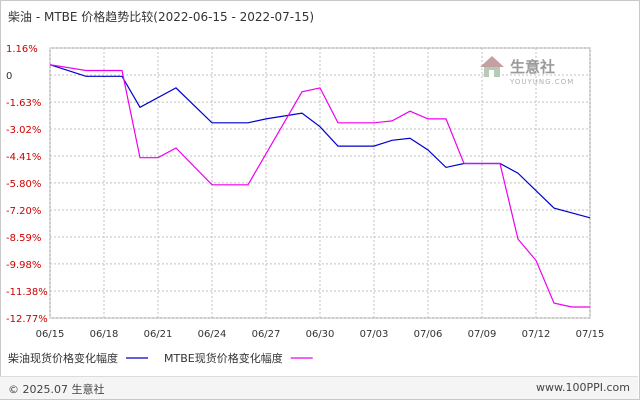 The image size is (640, 400). I want to click on y-tick-label: -12.77%, so click(27, 319).